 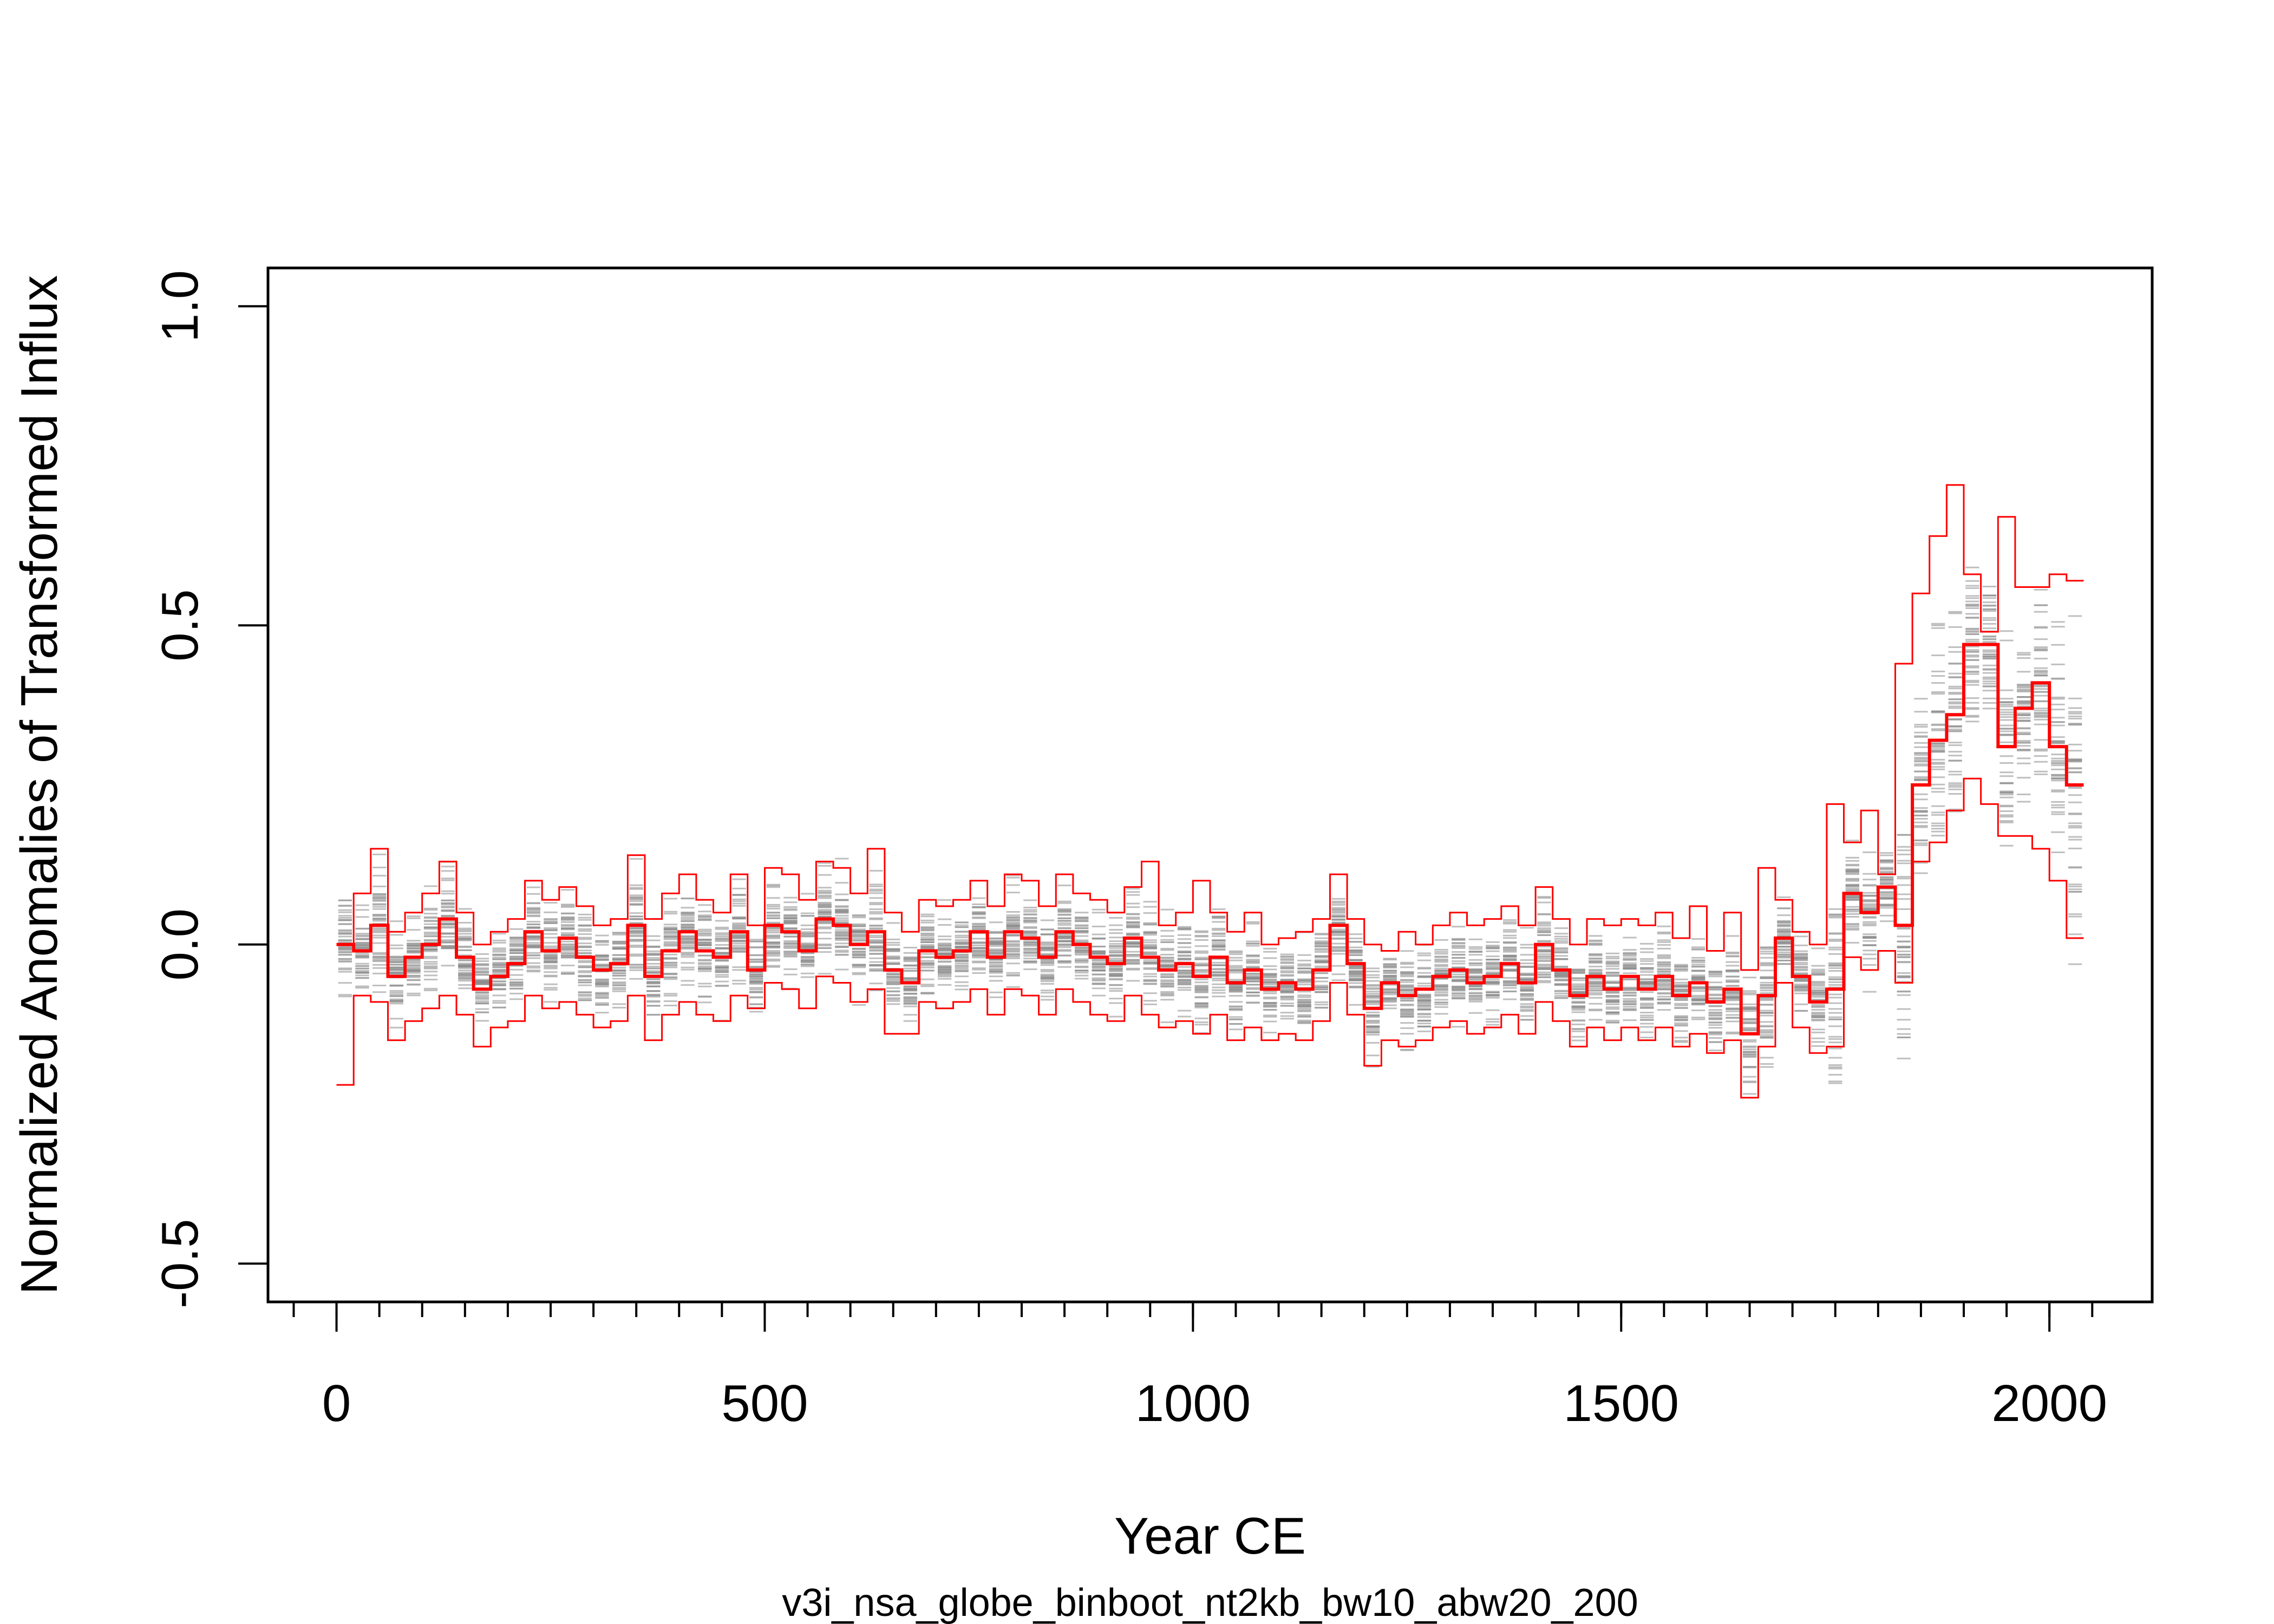 I want to click on y-tick-label: 1.0, so click(x=180, y=306).